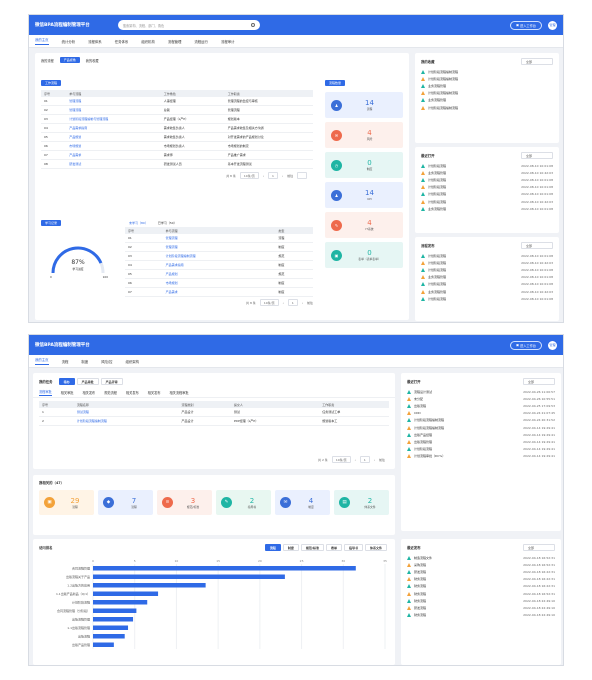 Image resolution: width=592 pixels, height=680 pixels. What do you see at coordinates (333, 547) in the screenshot?
I see `access-pill-3: 表单` at bounding box center [333, 547].